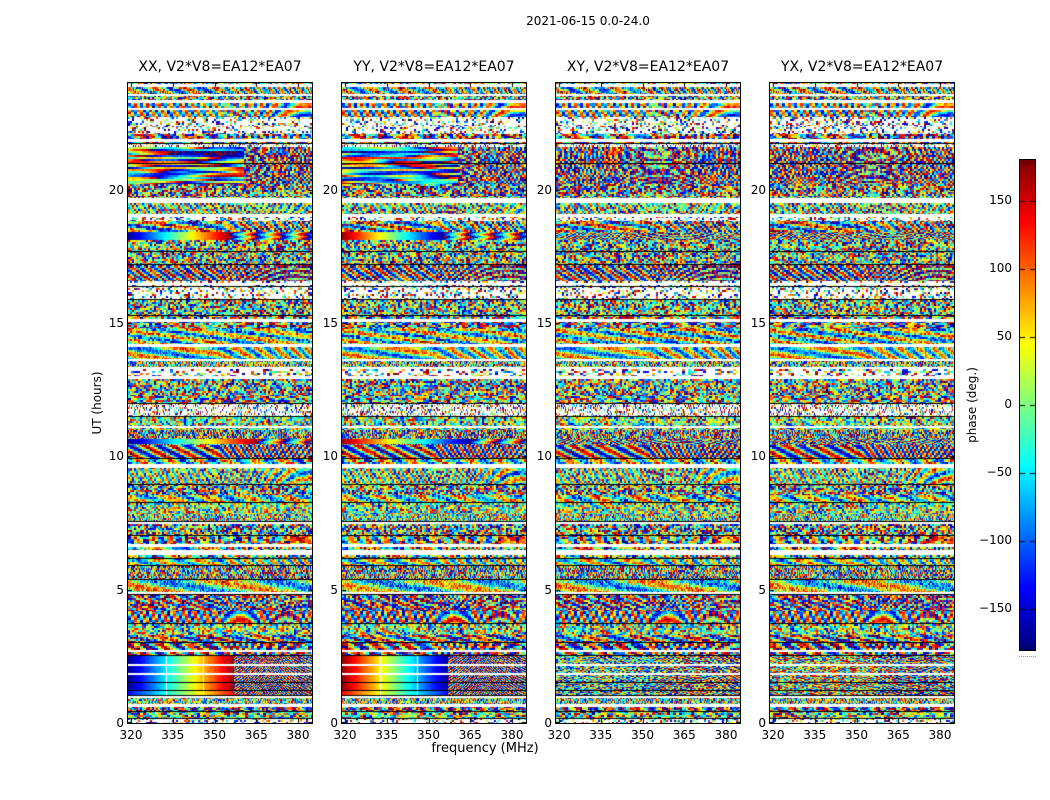 Image resolution: width=1050 pixels, height=800 pixels. What do you see at coordinates (648, 67) in the screenshot?
I see `panel-title-xy: XY, V2*V8=EA12*EA07` at bounding box center [648, 67].